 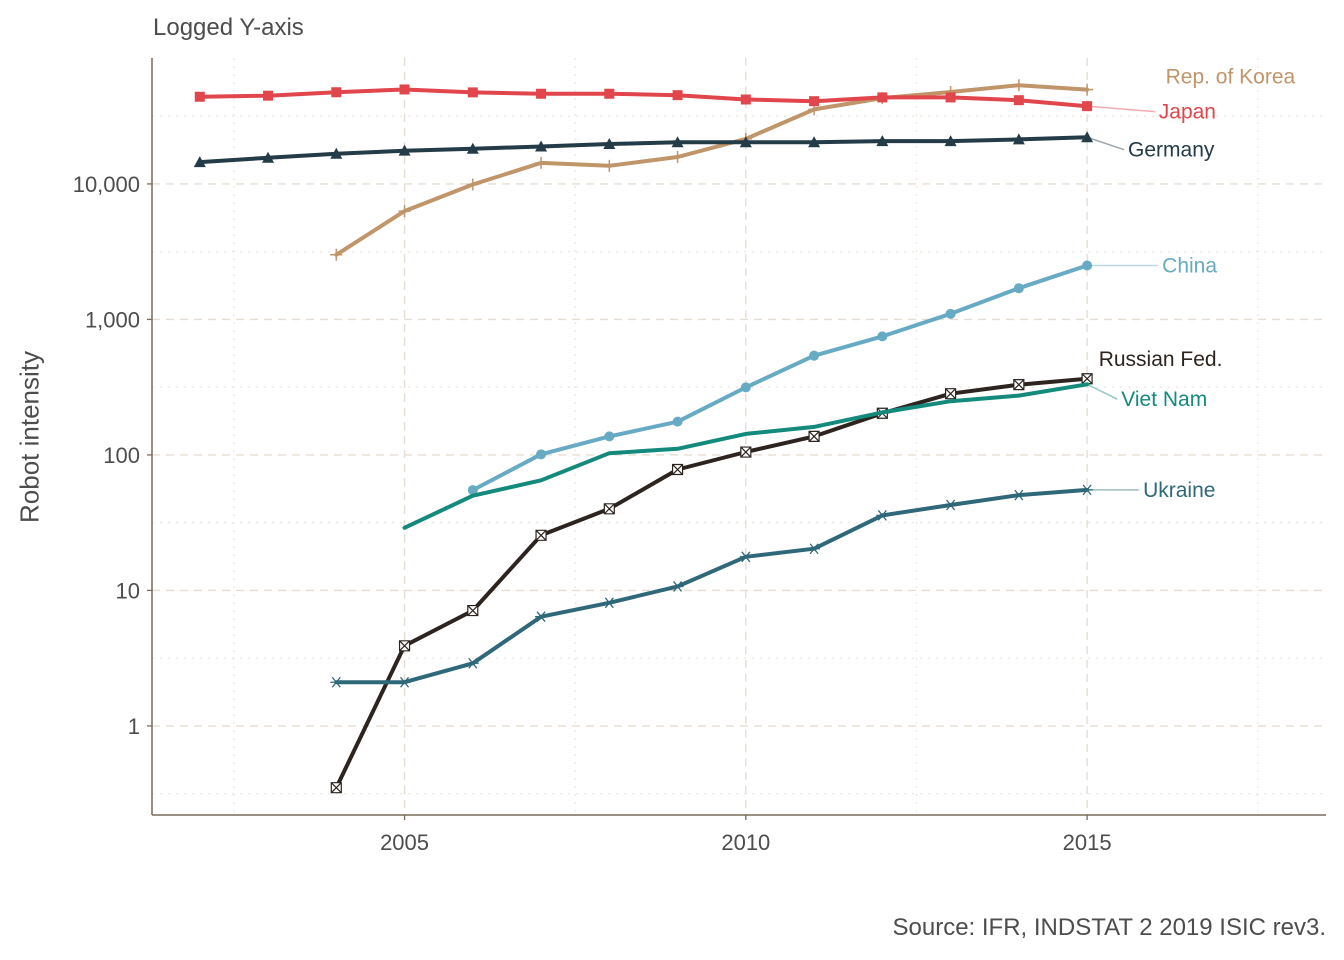 I want to click on y-tick-label: 10, so click(x=128, y=590).